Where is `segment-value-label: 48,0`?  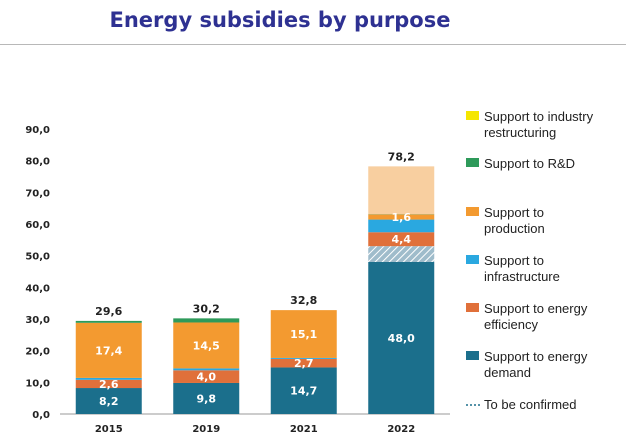 segment-value-label: 48,0 is located at coordinates (401, 338).